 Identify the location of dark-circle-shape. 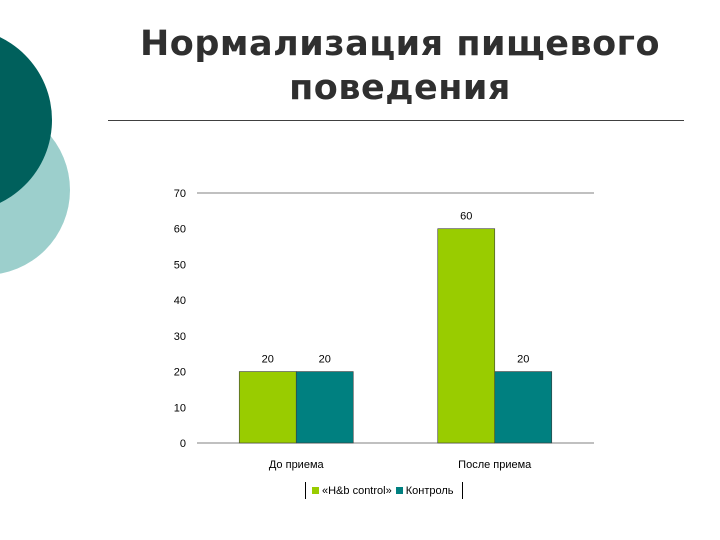
(26, 120).